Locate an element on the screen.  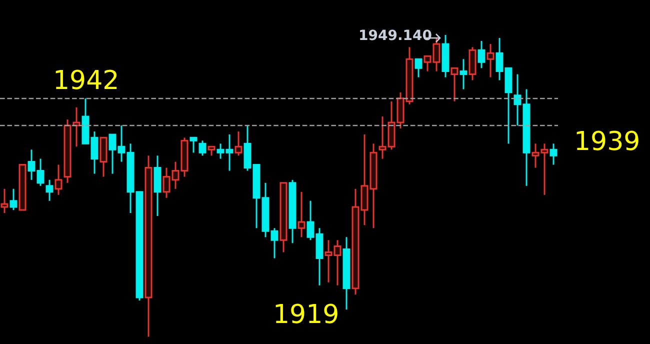
annotation: 1949.140 is located at coordinates (395, 36).